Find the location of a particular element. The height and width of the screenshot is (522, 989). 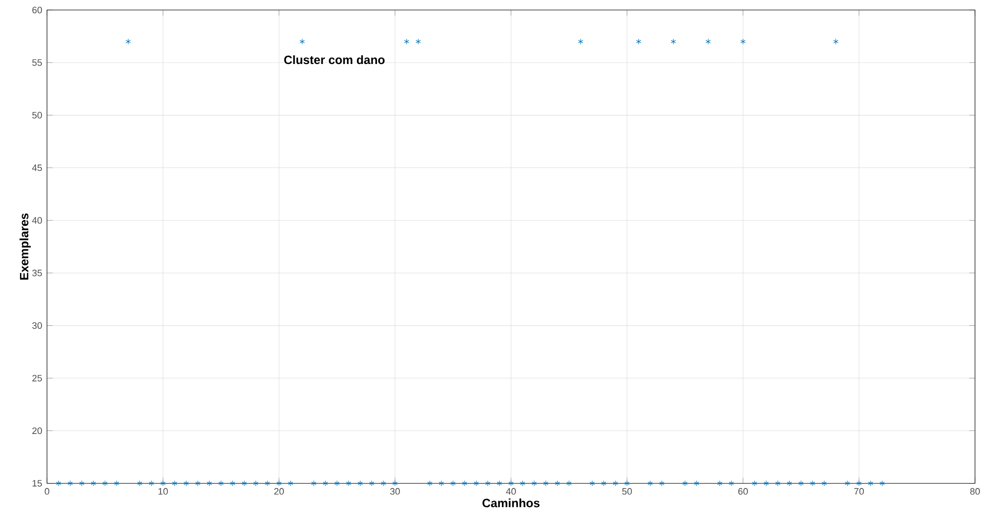

x-tick-label: 30 is located at coordinates (395, 491).